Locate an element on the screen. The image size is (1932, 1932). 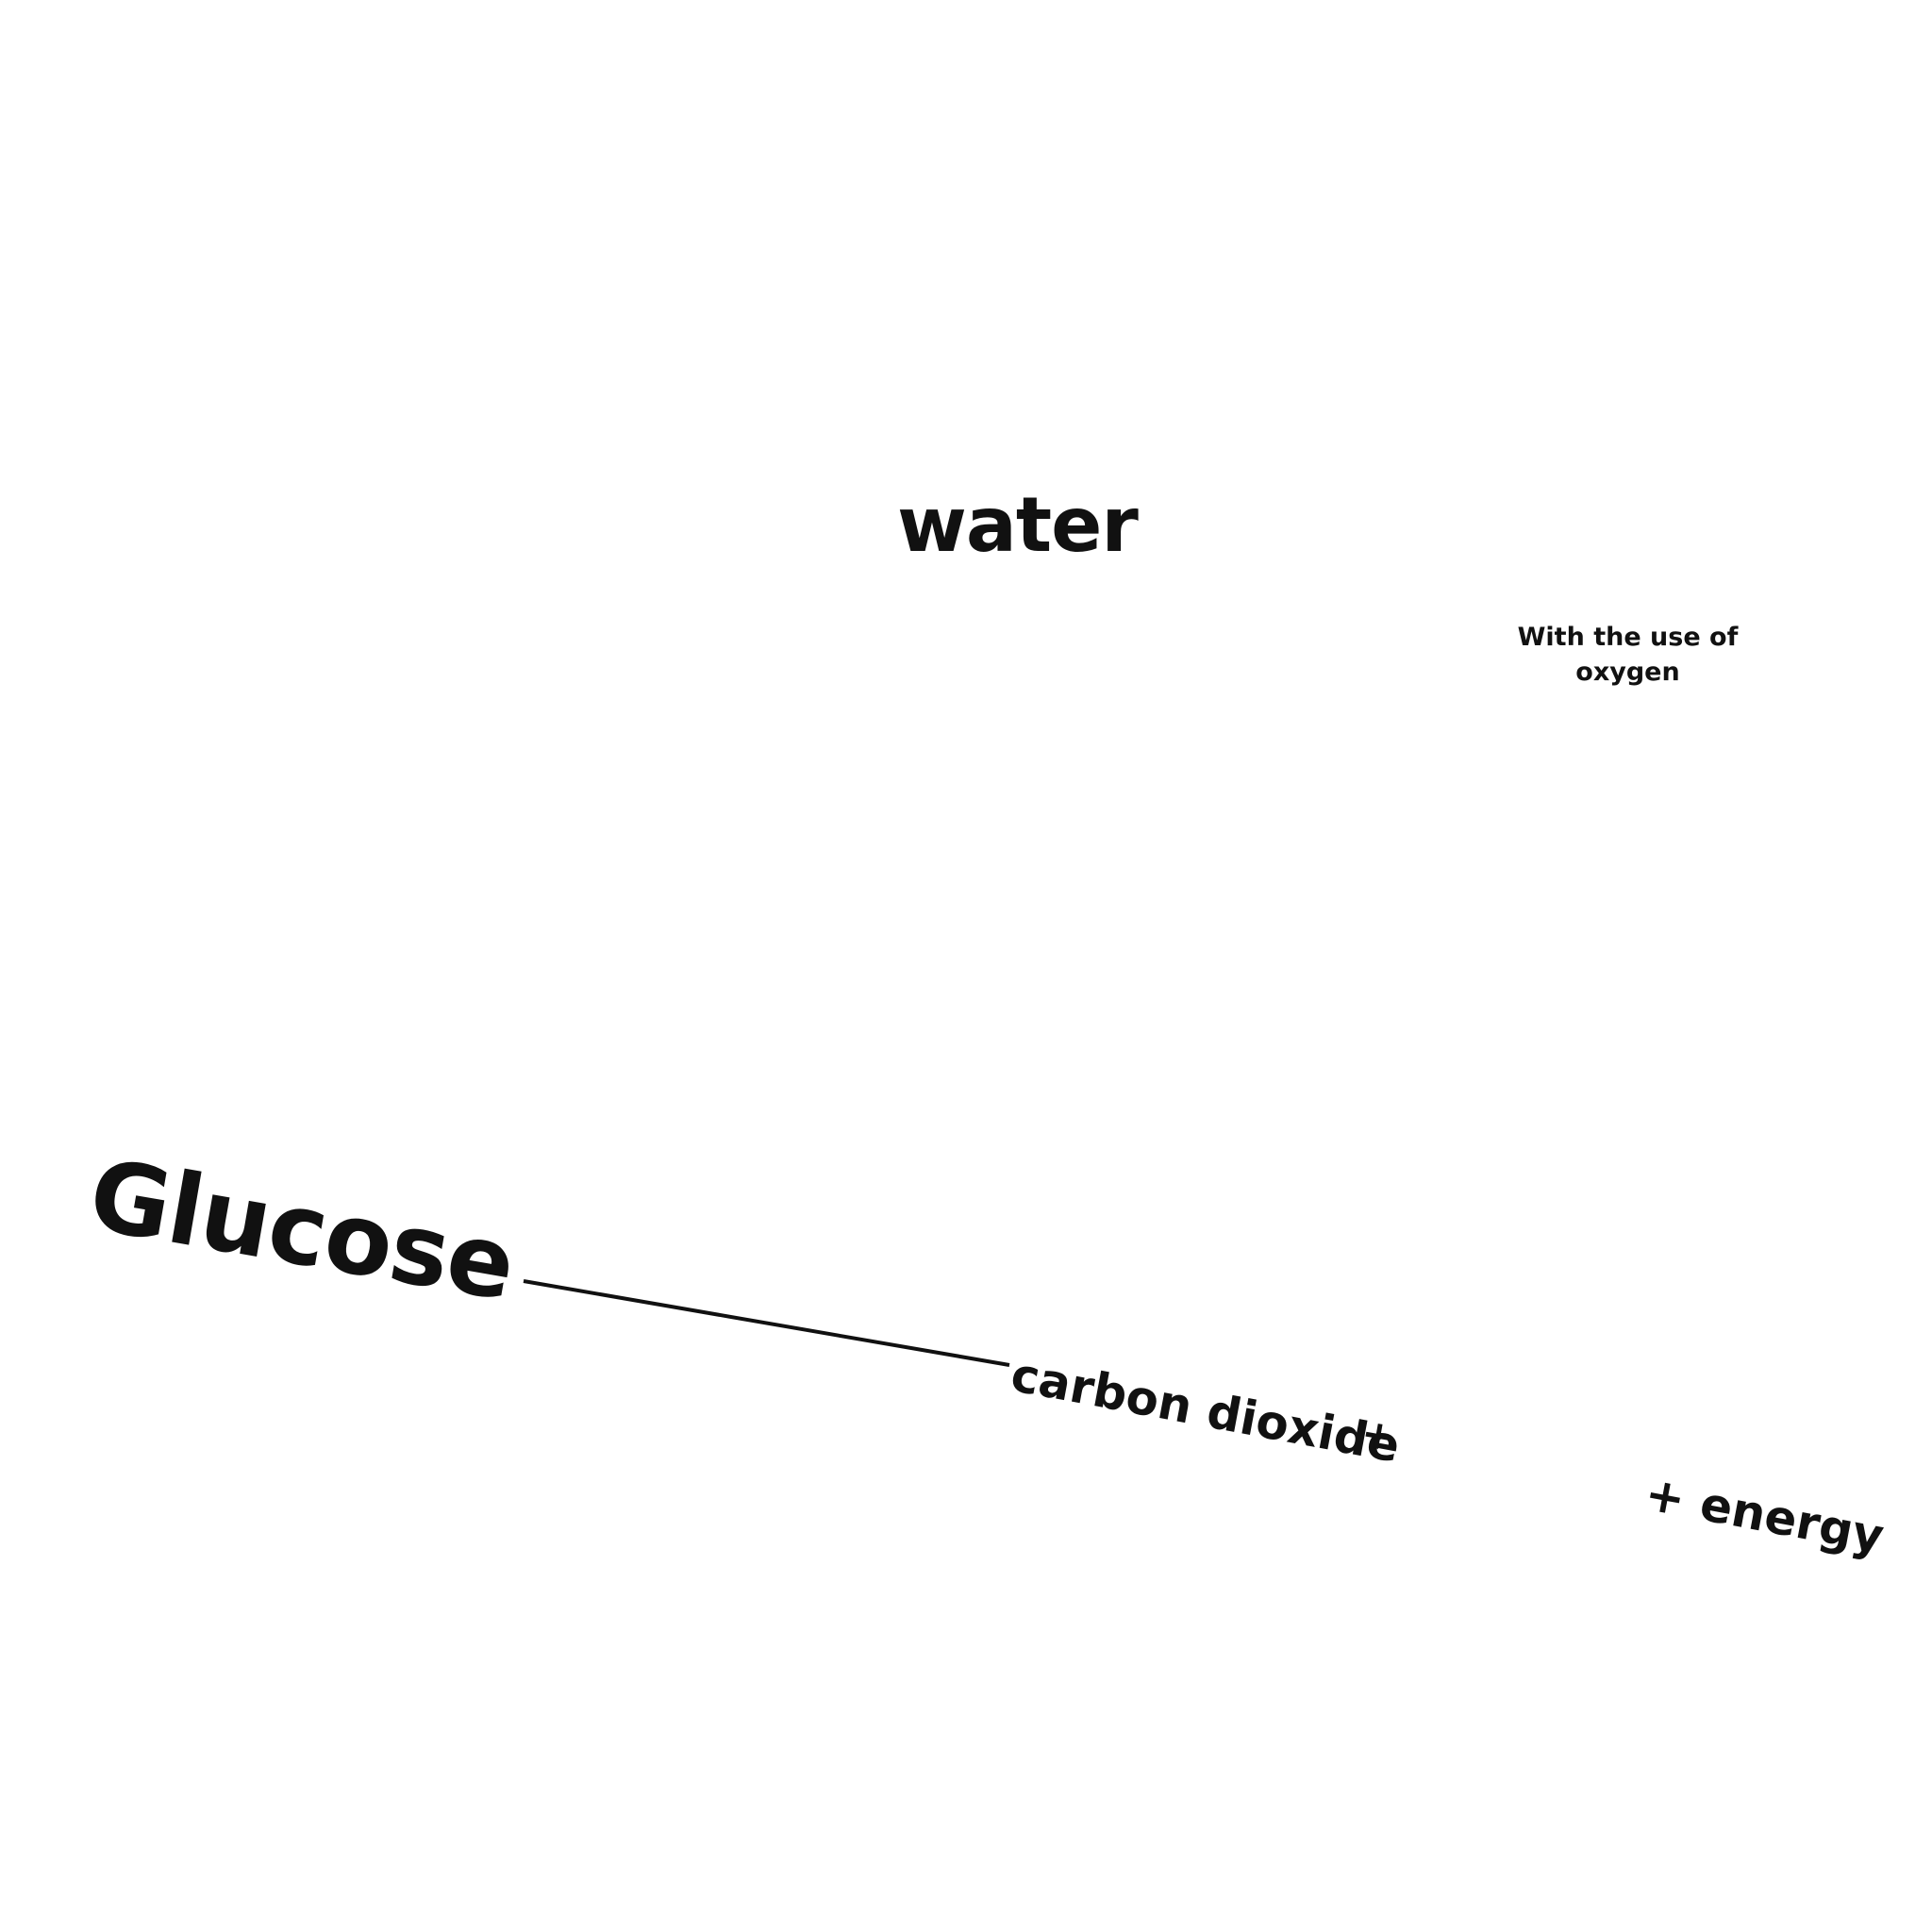
oxygen-condition-note: With the use of oxygen is located at coordinates (1628, 655).